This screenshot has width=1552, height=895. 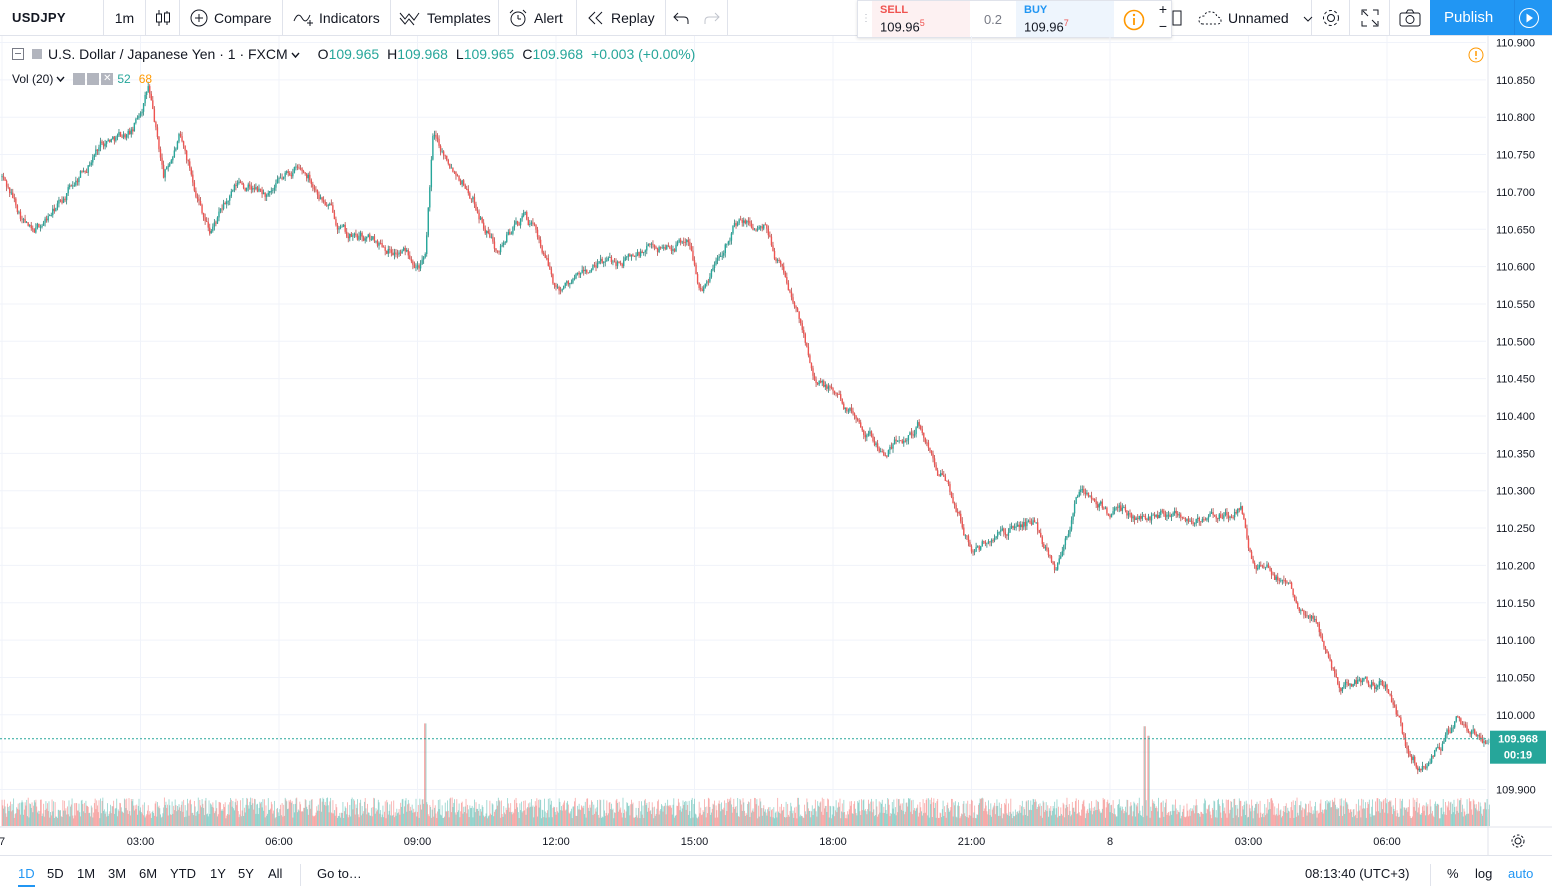 What do you see at coordinates (163, 17) in the screenshot?
I see `chart-type-button` at bounding box center [163, 17].